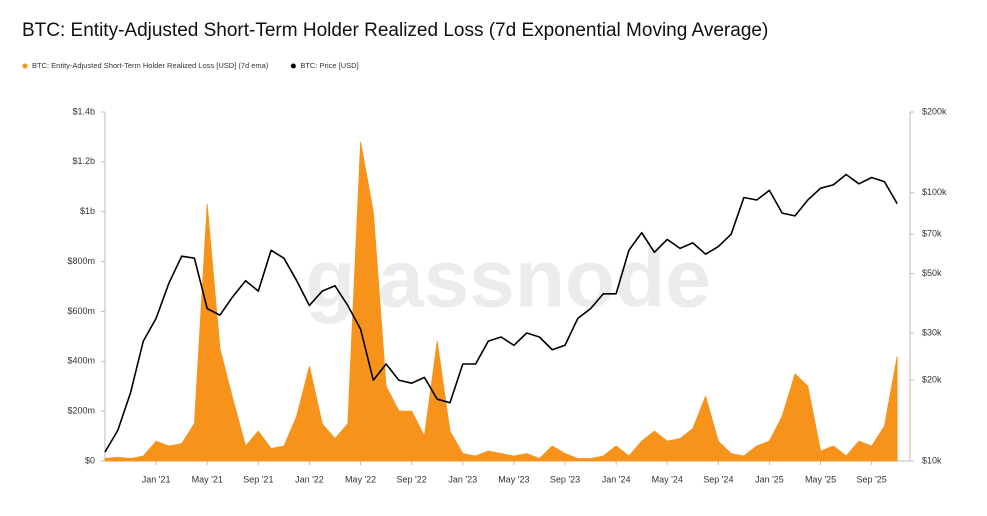  I want to click on y2-tick-label: $50k, so click(932, 273).